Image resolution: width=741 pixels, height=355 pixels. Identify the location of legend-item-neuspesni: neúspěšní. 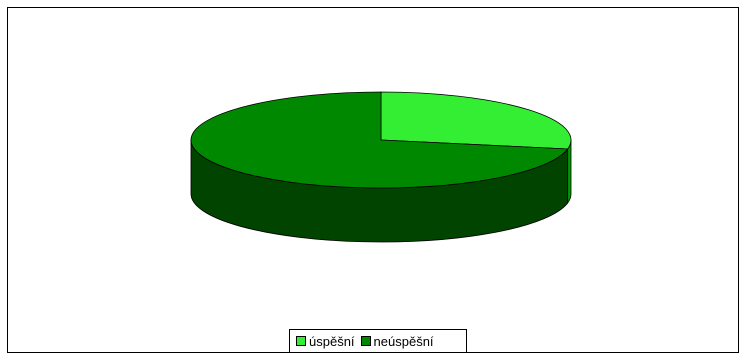
(397, 341).